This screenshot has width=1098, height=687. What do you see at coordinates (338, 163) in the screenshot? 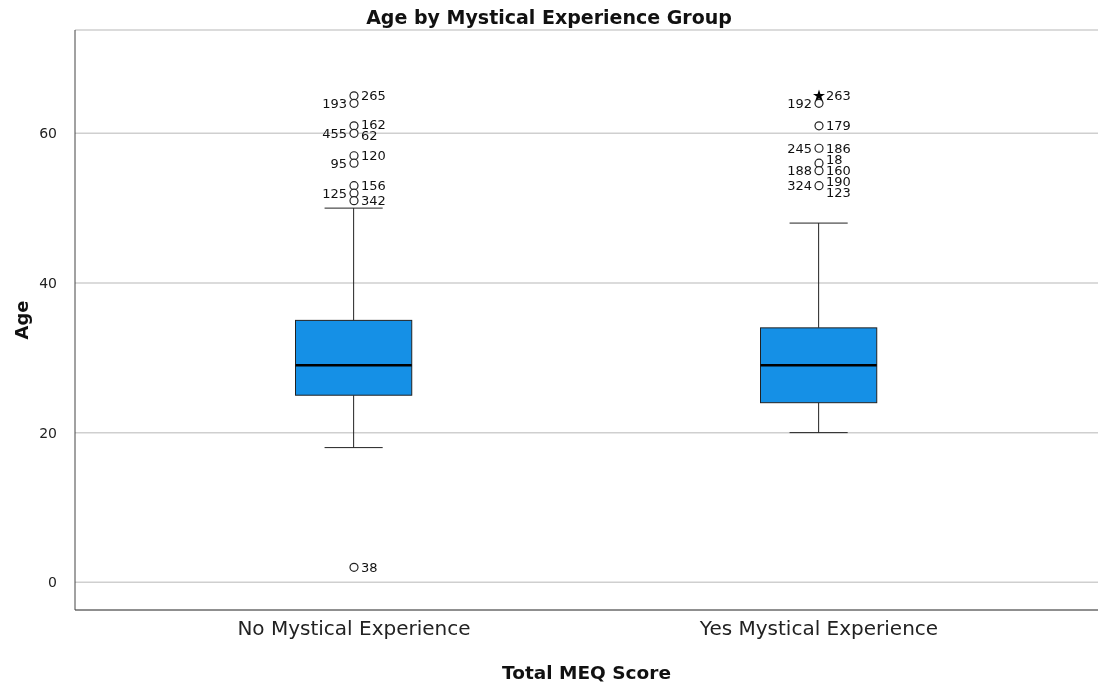
I see `annotation: 95` at bounding box center [338, 163].